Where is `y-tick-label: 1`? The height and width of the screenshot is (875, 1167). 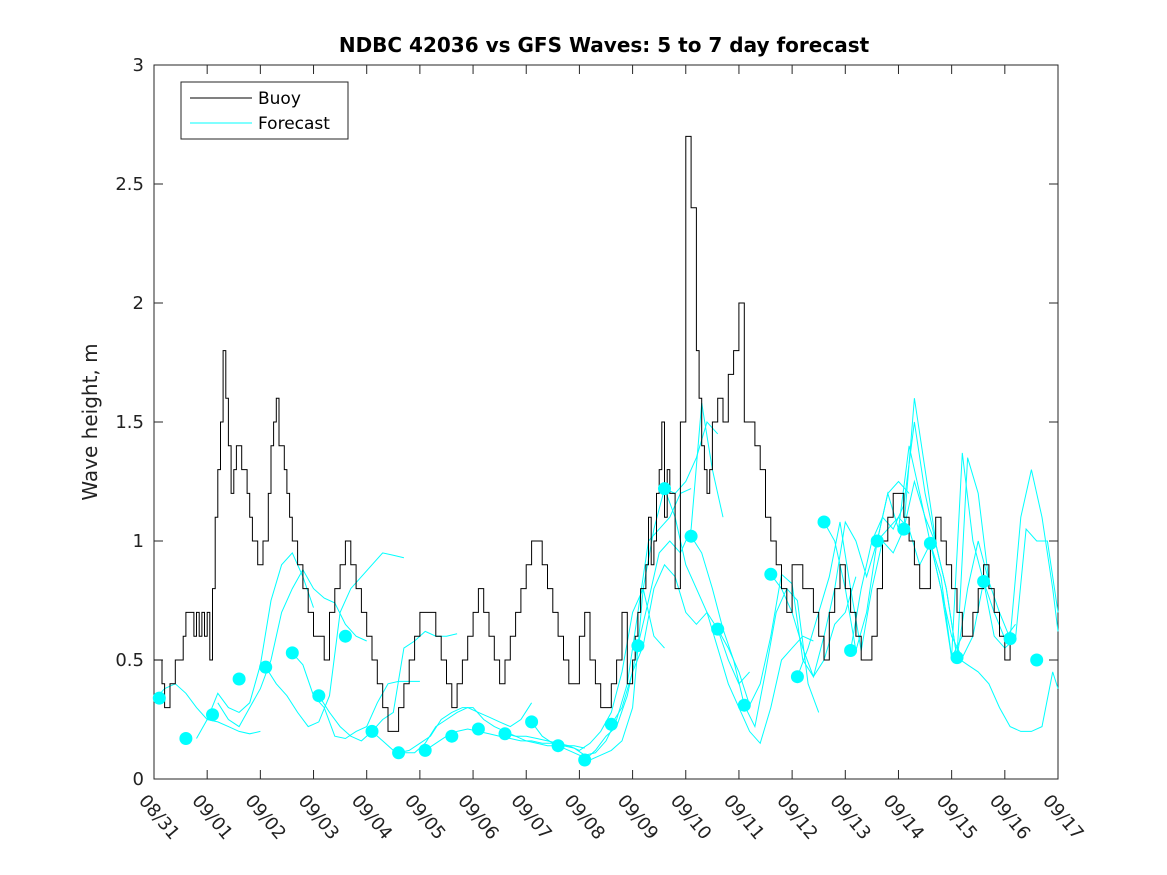
y-tick-label: 1 is located at coordinates (138, 541).